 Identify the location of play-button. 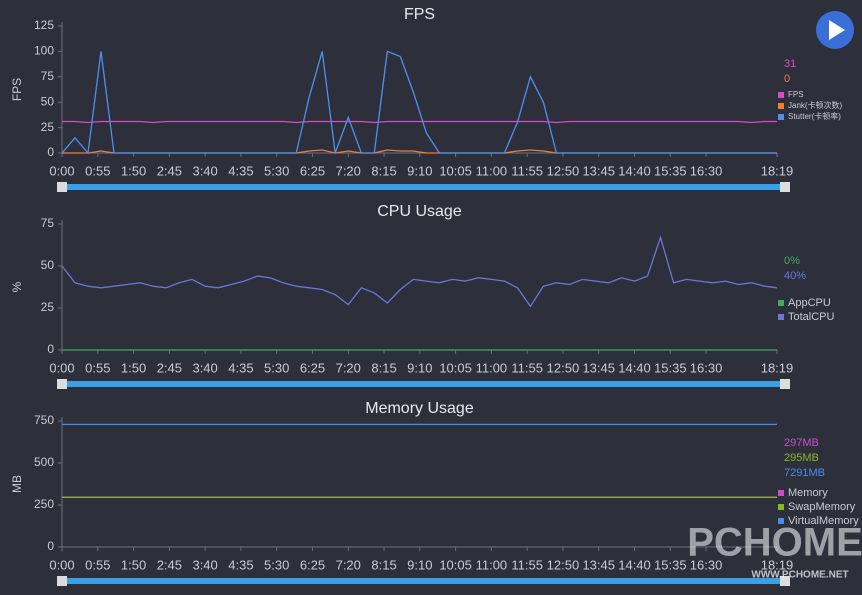
(835, 30).